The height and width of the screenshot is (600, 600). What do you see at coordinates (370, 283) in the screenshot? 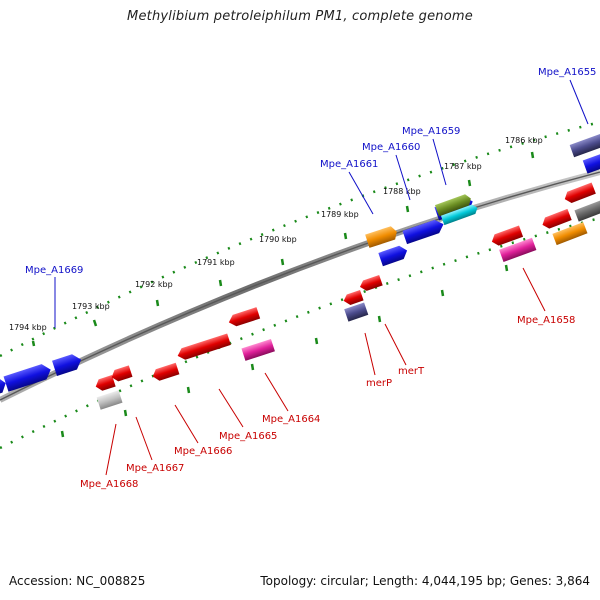
I see `gene-red-rev-merT` at bounding box center [370, 283].